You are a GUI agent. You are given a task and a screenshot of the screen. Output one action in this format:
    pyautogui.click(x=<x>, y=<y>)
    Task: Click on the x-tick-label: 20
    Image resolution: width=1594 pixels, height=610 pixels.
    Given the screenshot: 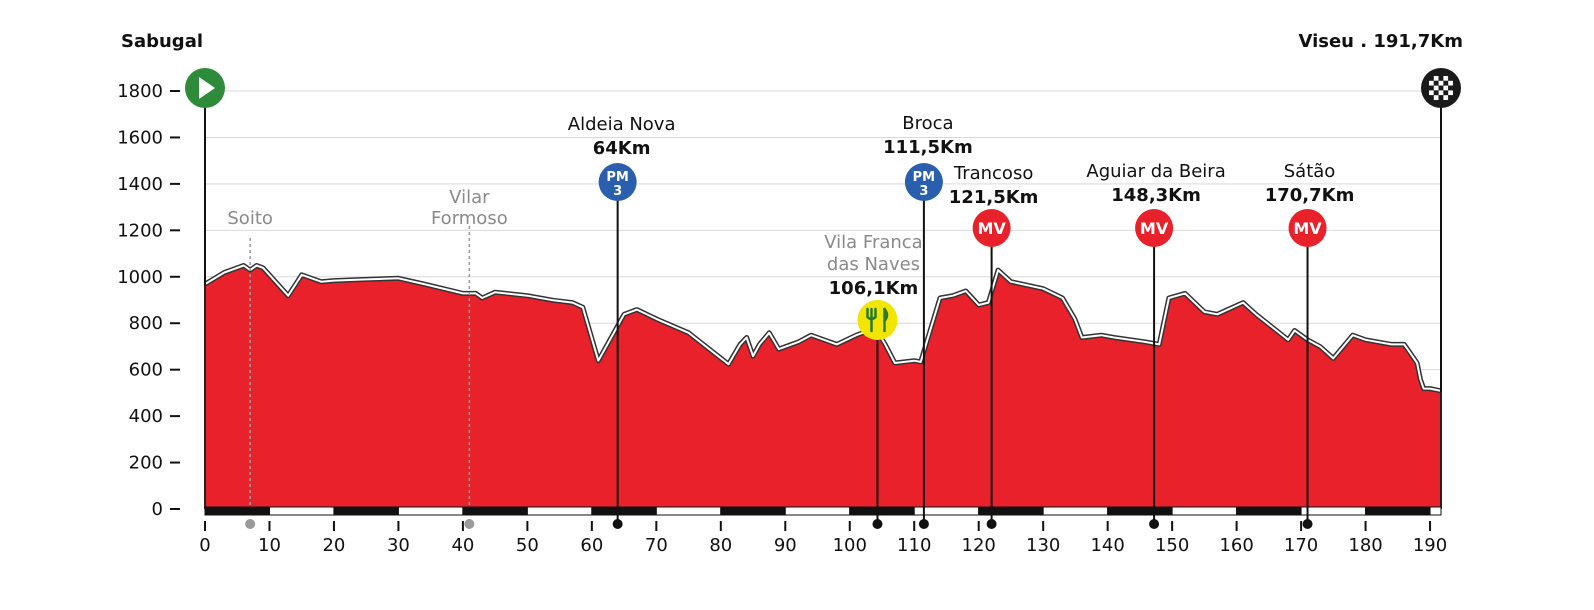 What is the action you would take?
    pyautogui.click(x=333, y=545)
    